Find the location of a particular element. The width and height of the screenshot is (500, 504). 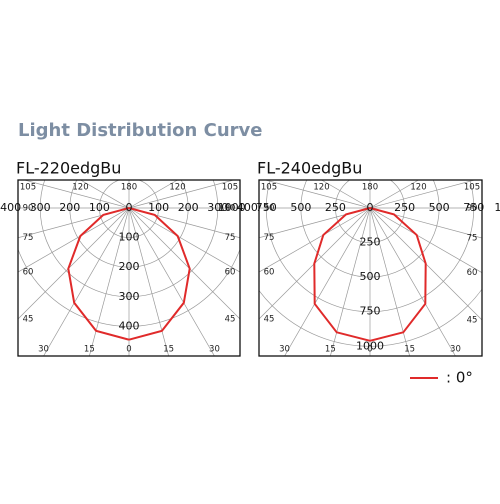

chart-title: FL-220edgBu is located at coordinates (68, 168).